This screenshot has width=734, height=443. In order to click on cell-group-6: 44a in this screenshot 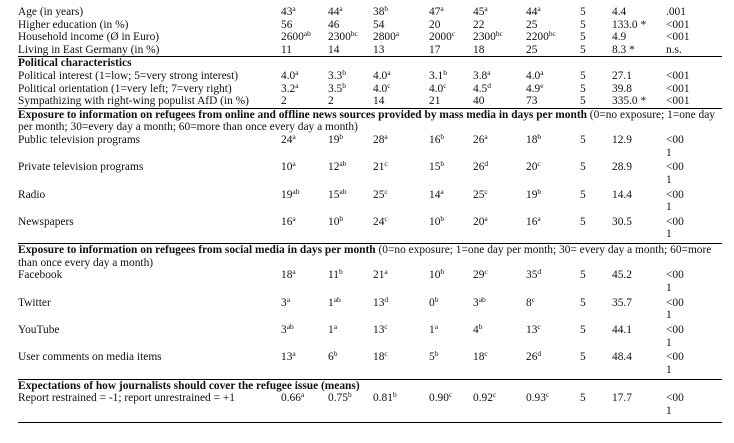, I will do `click(533, 11)`.